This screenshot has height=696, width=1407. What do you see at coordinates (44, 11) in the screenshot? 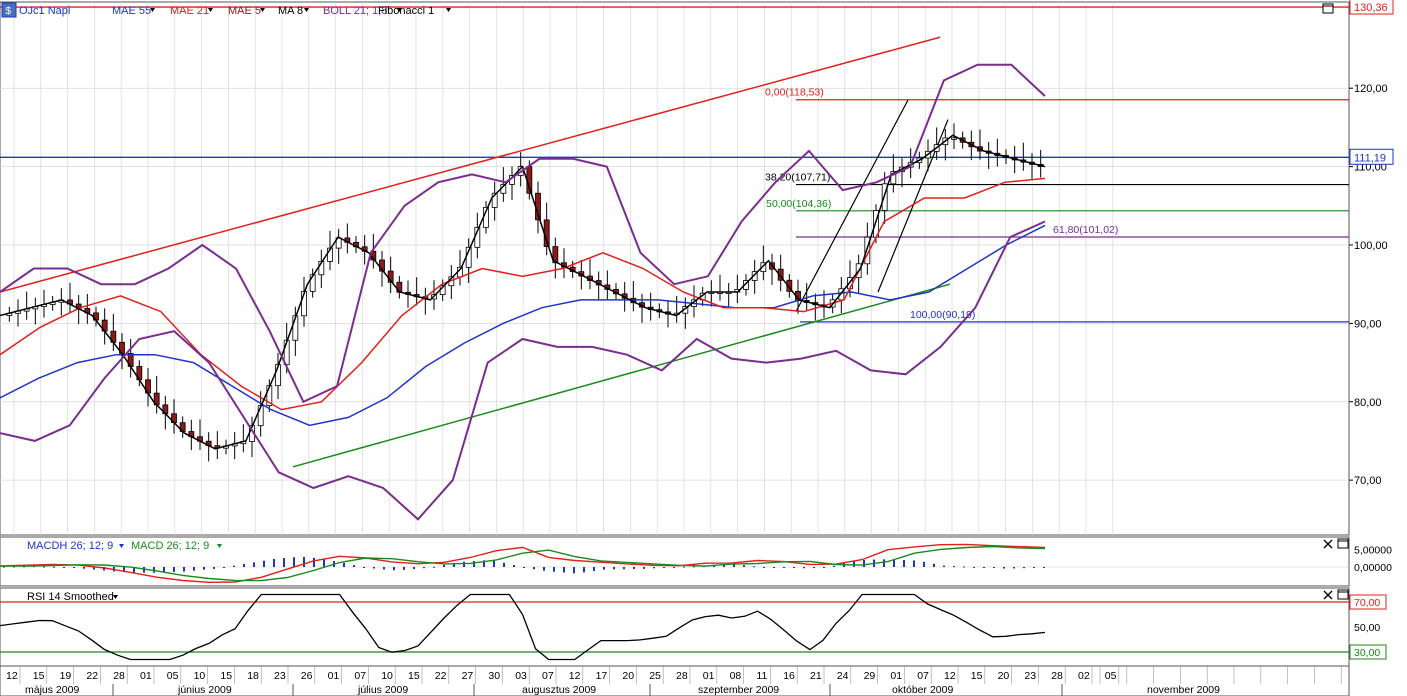
I see `instrument-label: OJc1 Napi` at bounding box center [44, 11].